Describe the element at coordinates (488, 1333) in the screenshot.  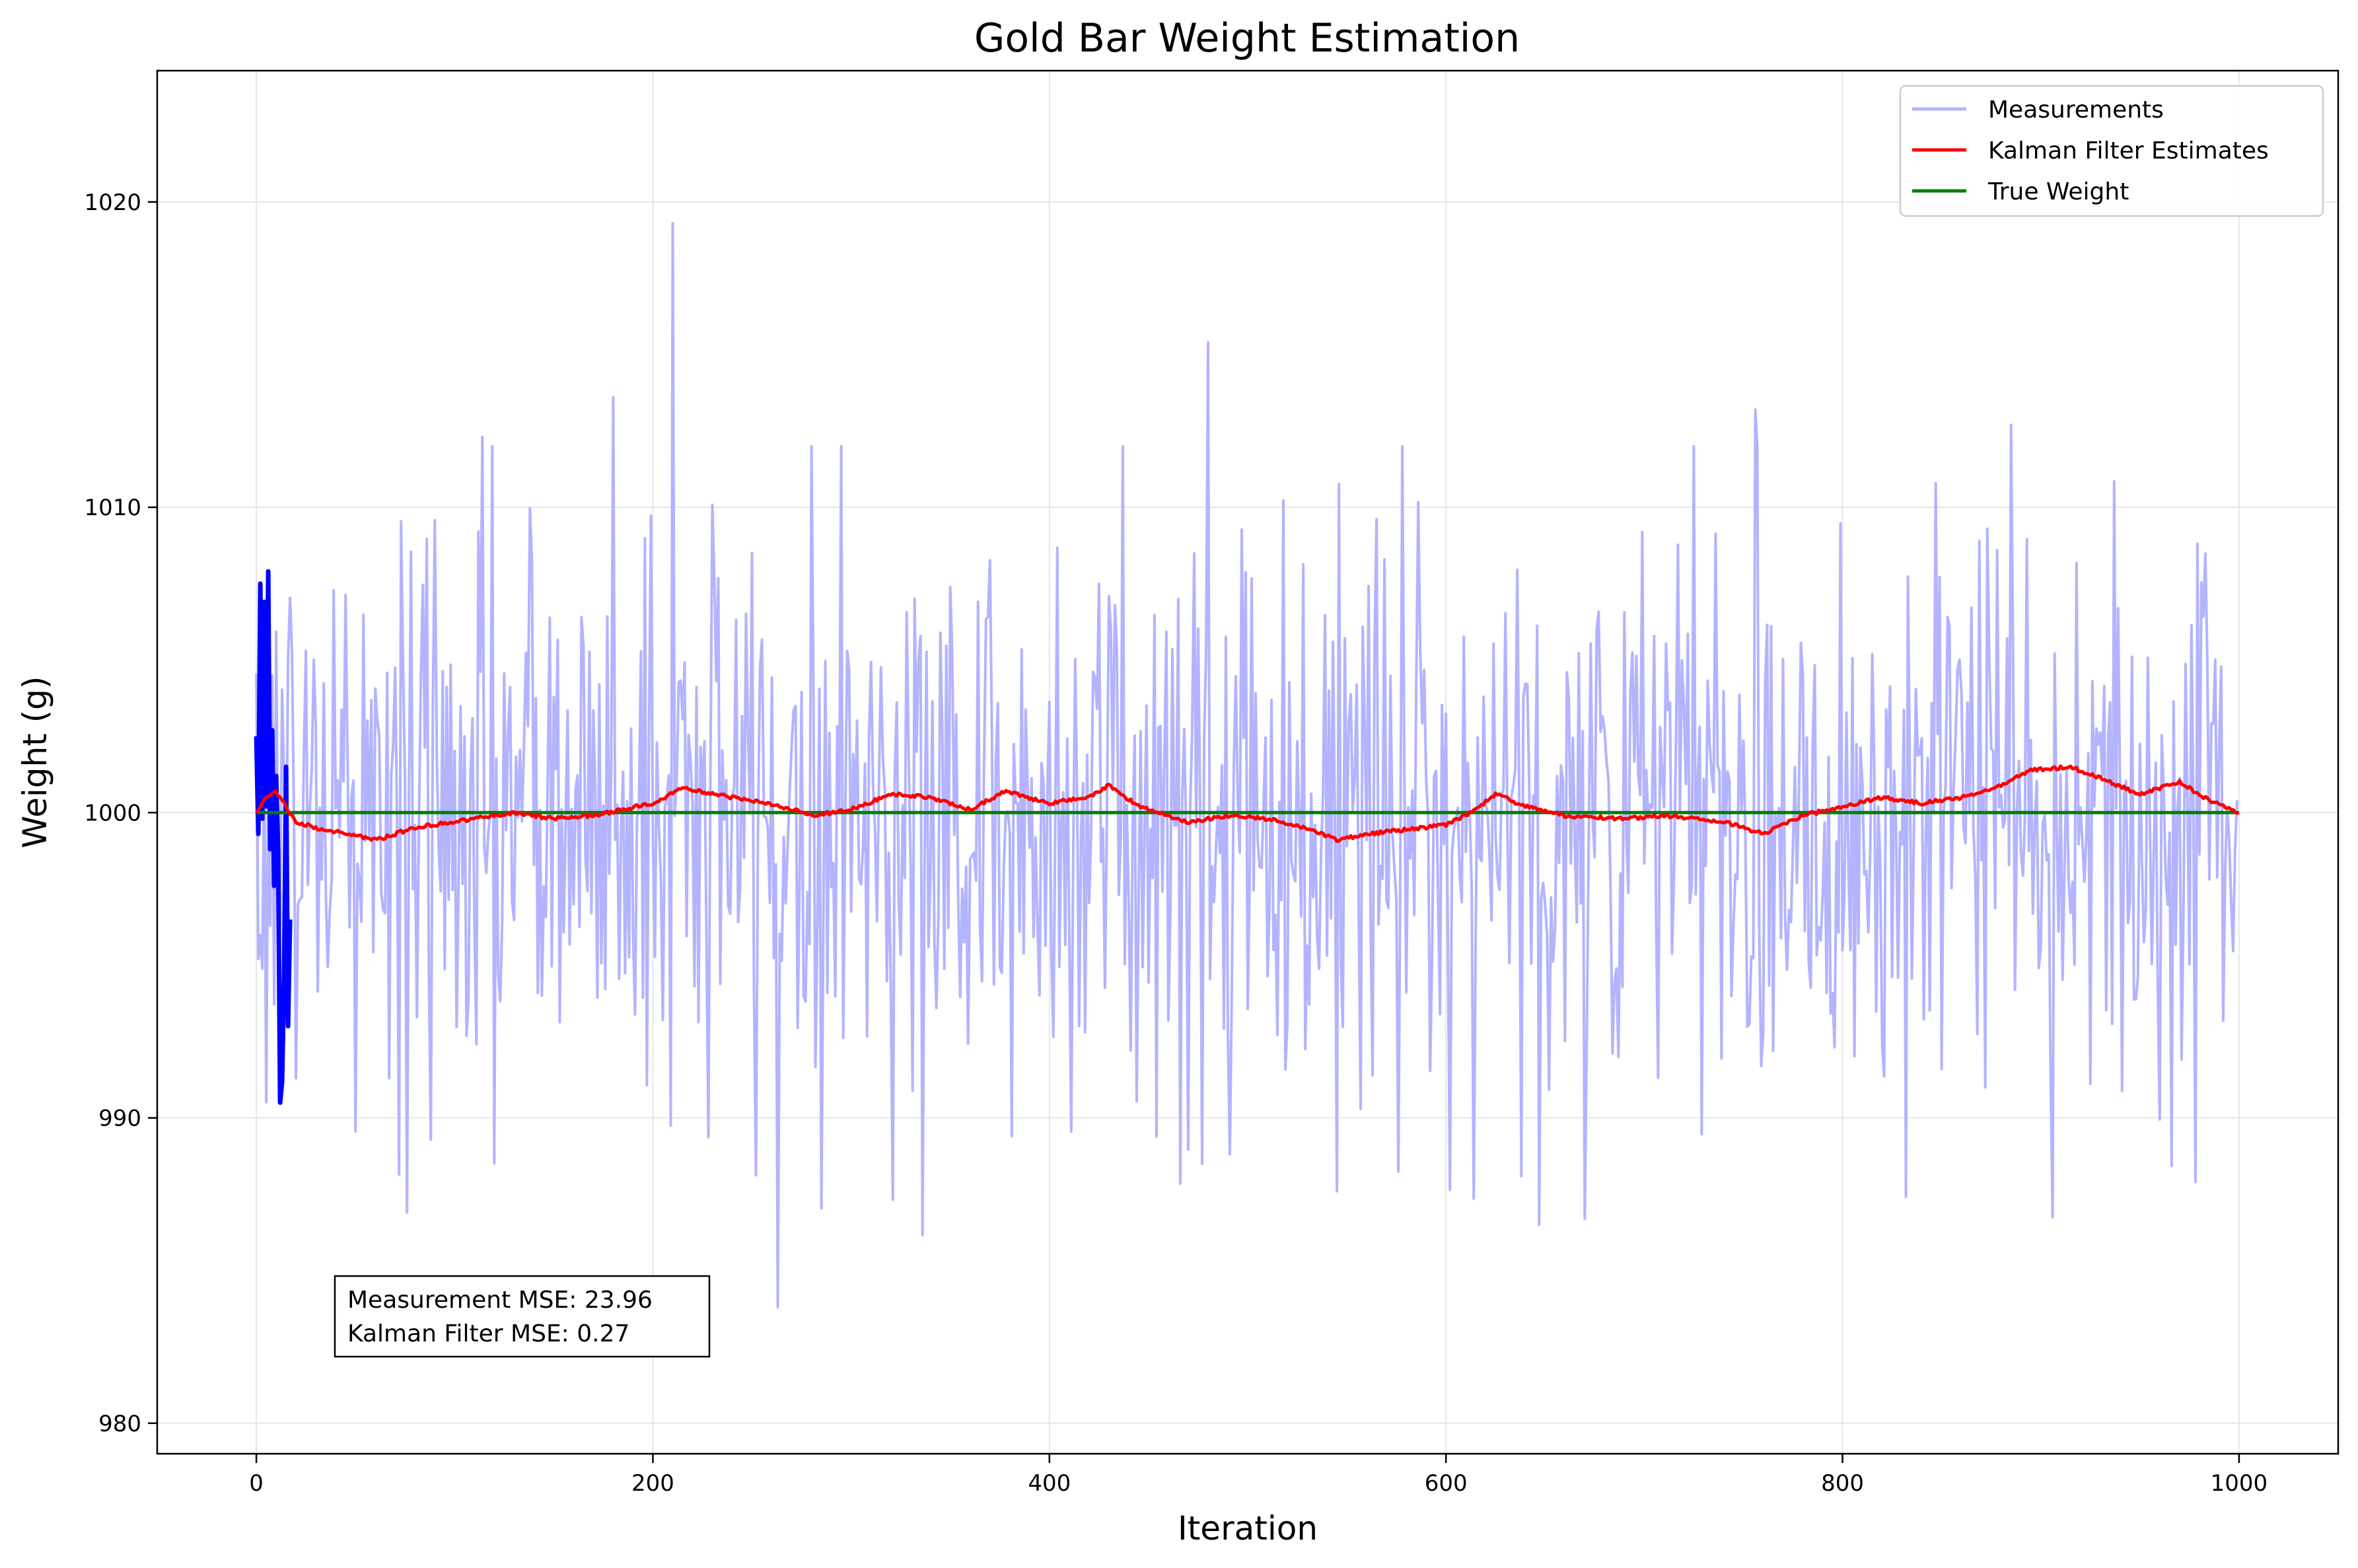
I see `kalman-mse-text: Kalman Filter MSE: 0.27` at that location.